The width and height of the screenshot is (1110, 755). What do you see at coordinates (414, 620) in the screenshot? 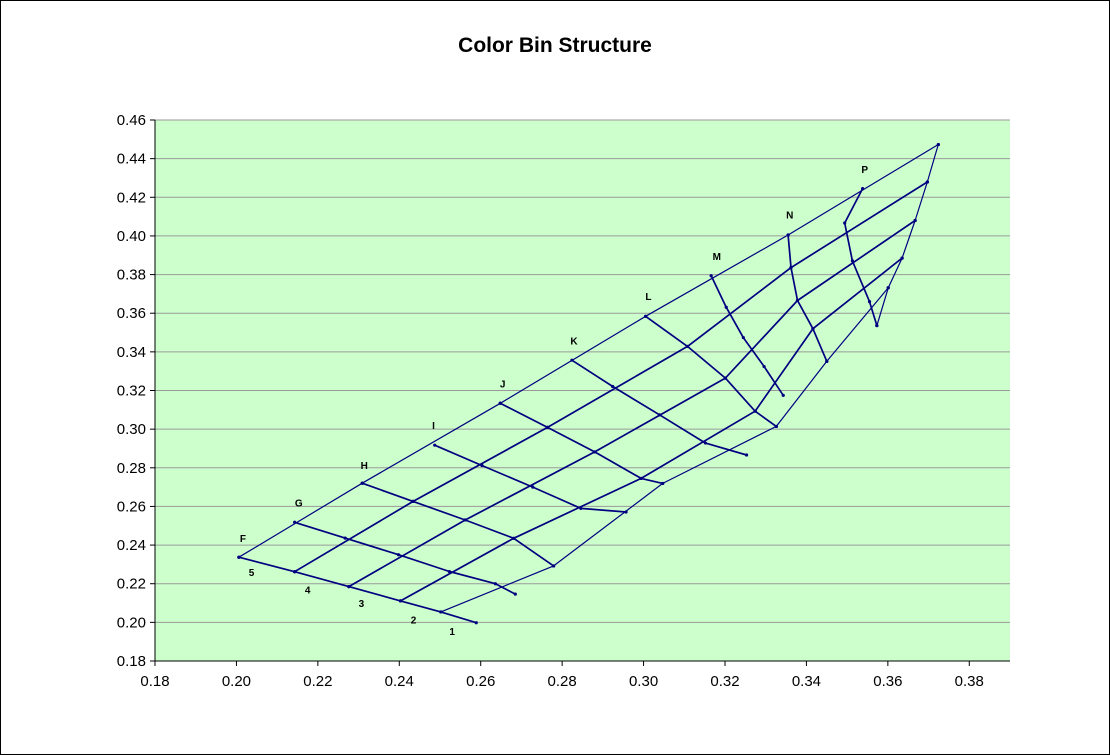
I see `bin-label-2: 2` at bounding box center [414, 620].